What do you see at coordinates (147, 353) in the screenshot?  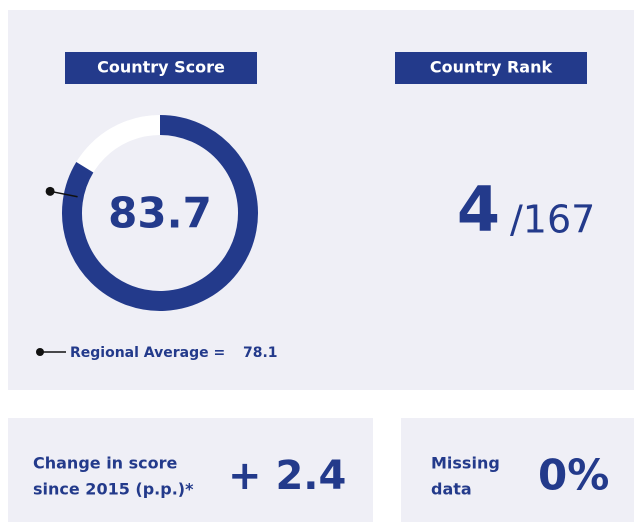 I see `regional-label: Regional Average =` at bounding box center [147, 353].